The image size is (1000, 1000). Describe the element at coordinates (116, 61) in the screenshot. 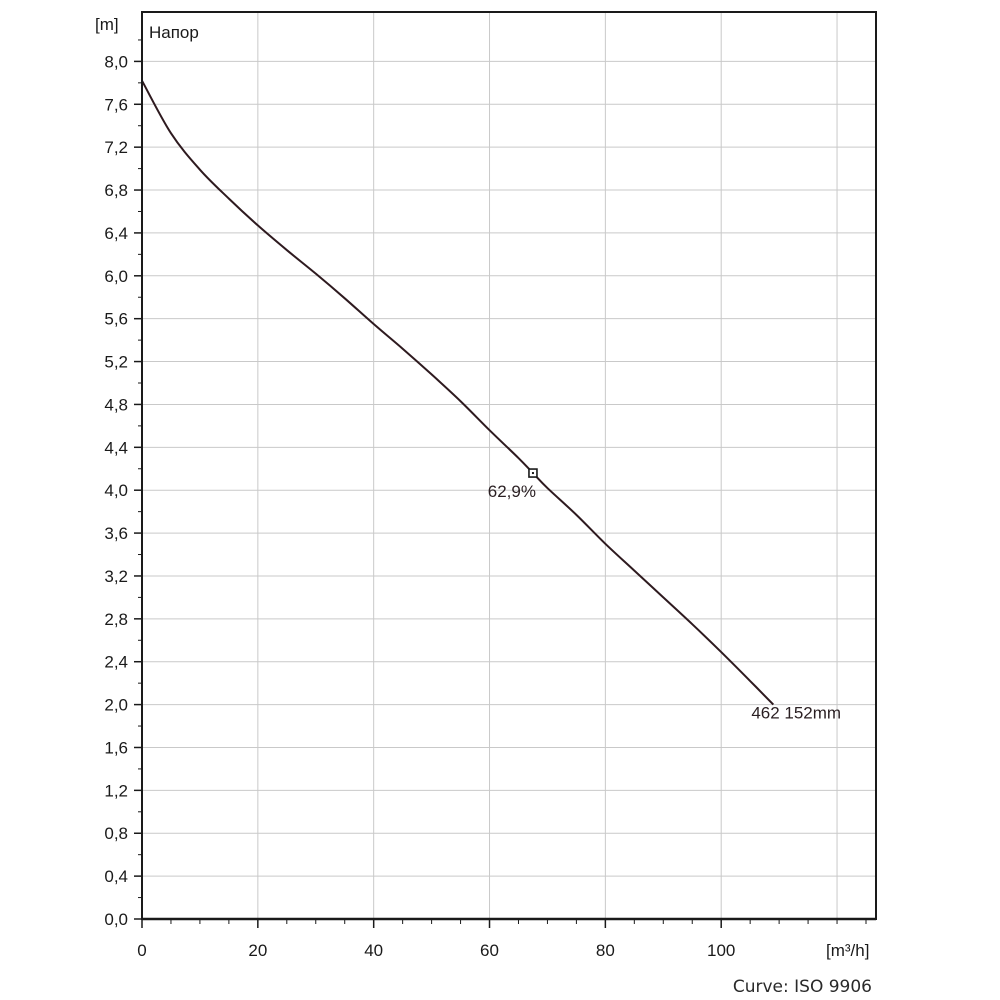

I see `y-tick-label: 8,0` at that location.